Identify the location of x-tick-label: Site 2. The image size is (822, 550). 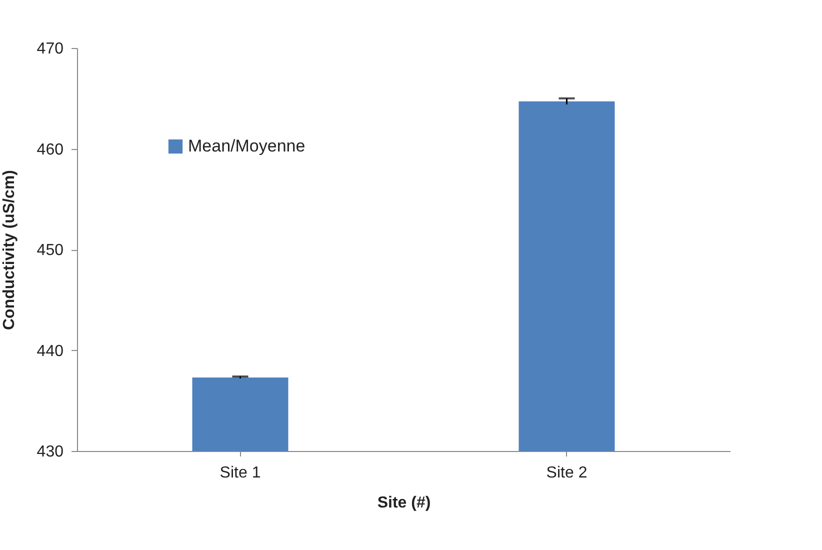
(567, 473).